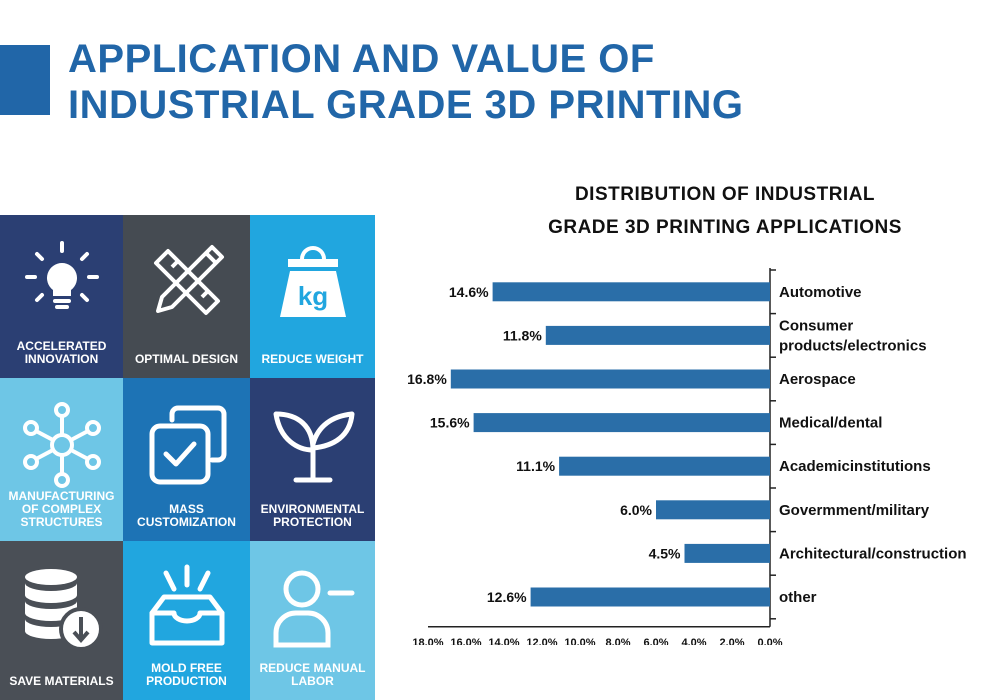 The image size is (1000, 700). I want to click on value-label: 4.5%, so click(665, 553).